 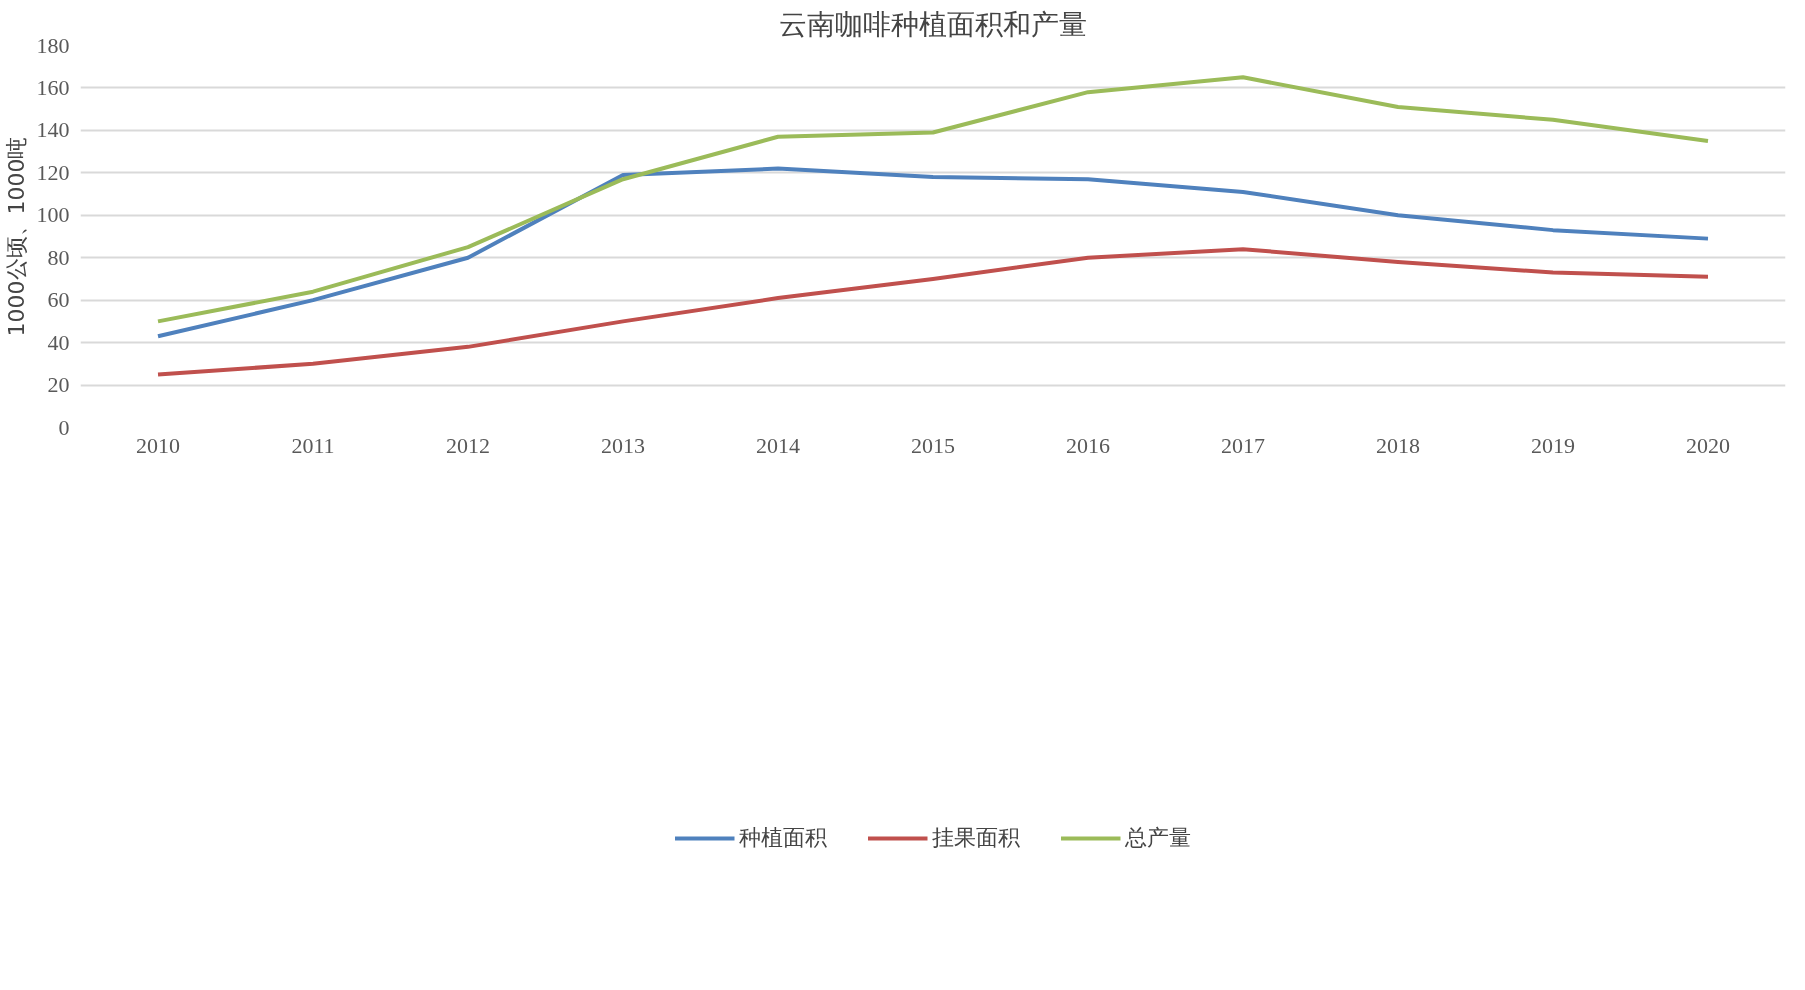 I want to click on x-tick-label: 2017, so click(x=1243, y=445).